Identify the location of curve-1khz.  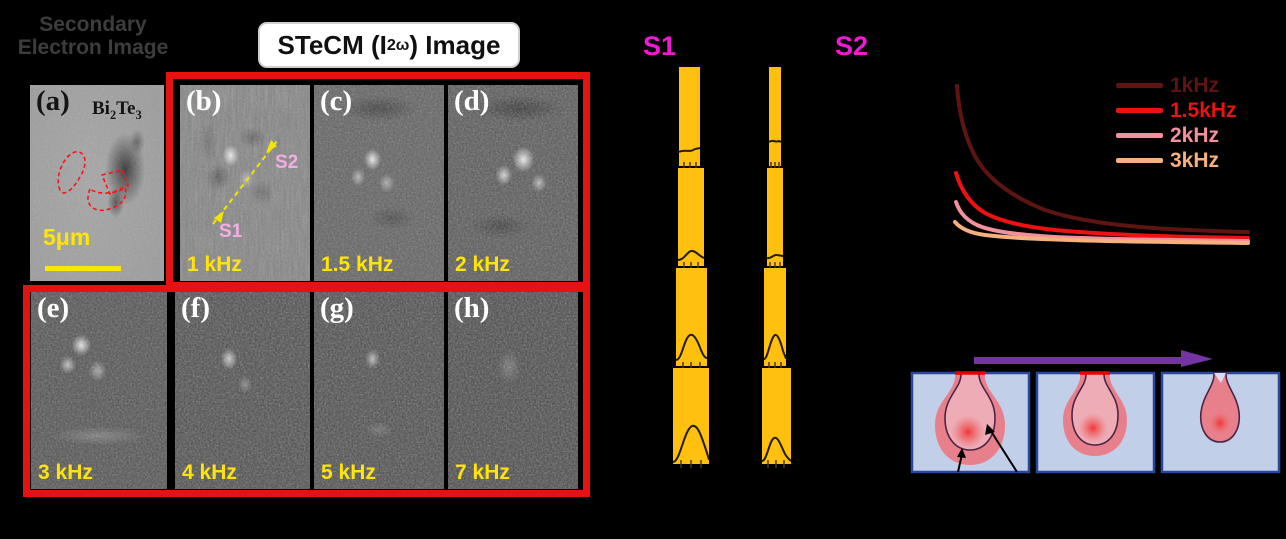
(1102, 159).